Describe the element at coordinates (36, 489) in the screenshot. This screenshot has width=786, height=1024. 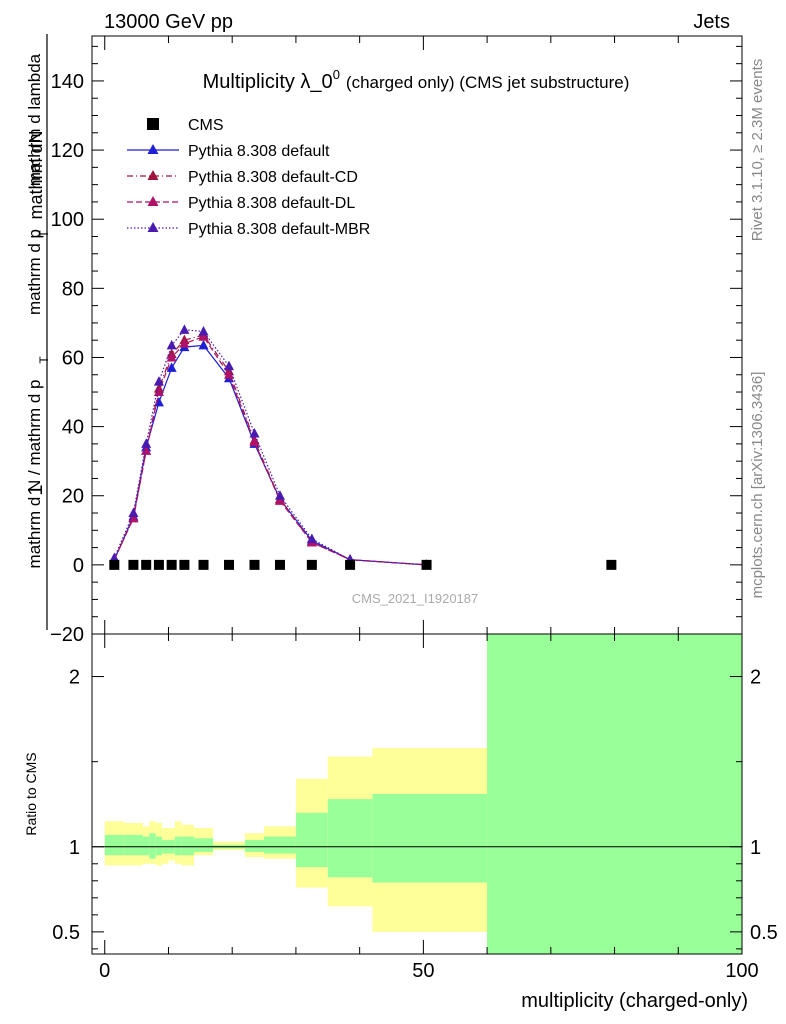
I see `ylabel-numerator-1: 1` at that location.